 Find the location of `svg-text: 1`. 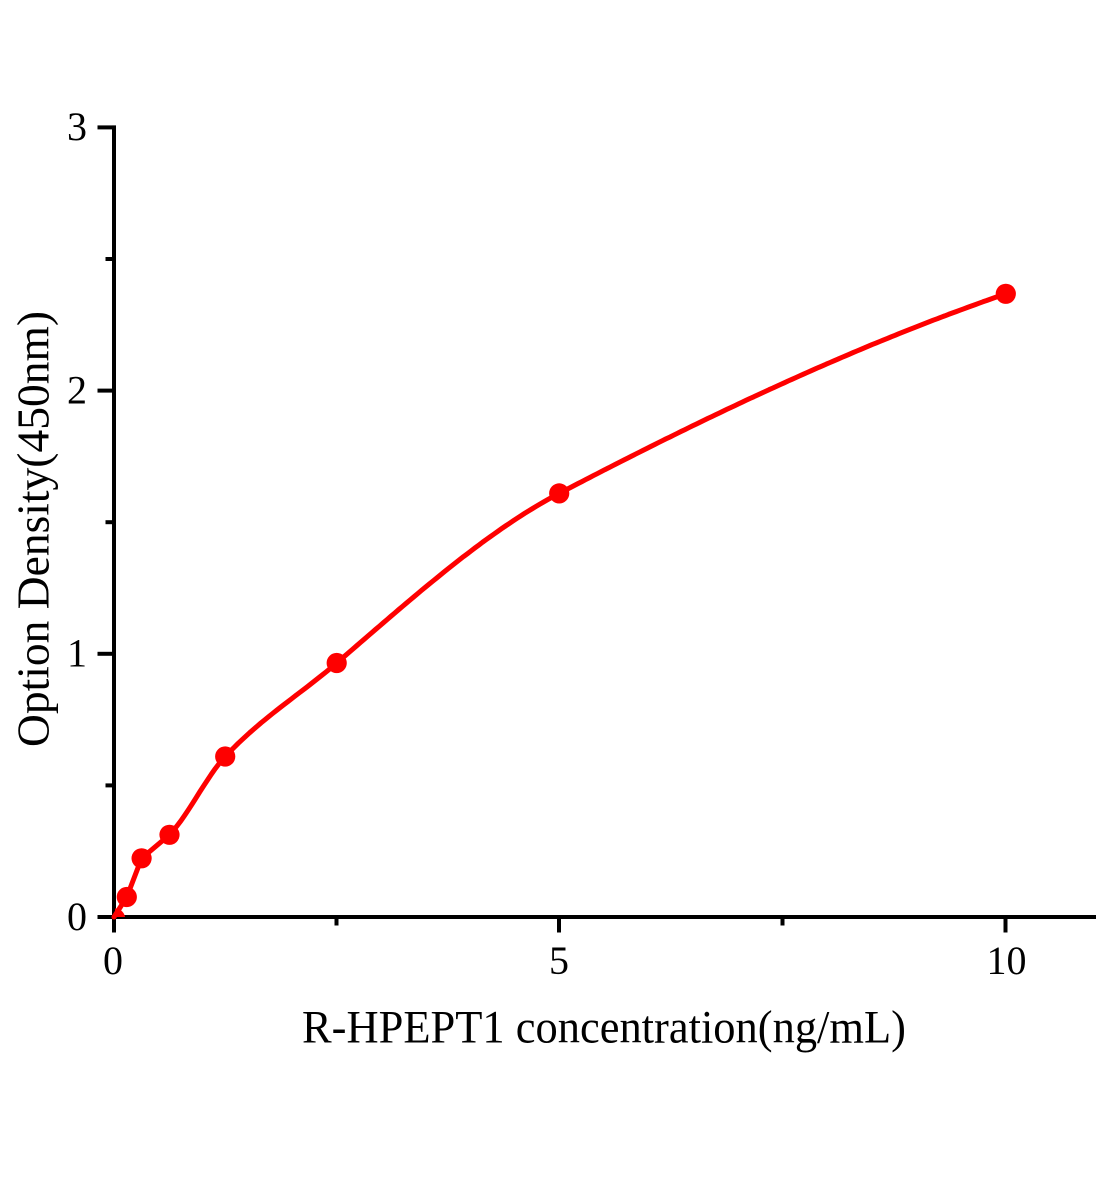

svg-text: 1 is located at coordinates (77, 653).